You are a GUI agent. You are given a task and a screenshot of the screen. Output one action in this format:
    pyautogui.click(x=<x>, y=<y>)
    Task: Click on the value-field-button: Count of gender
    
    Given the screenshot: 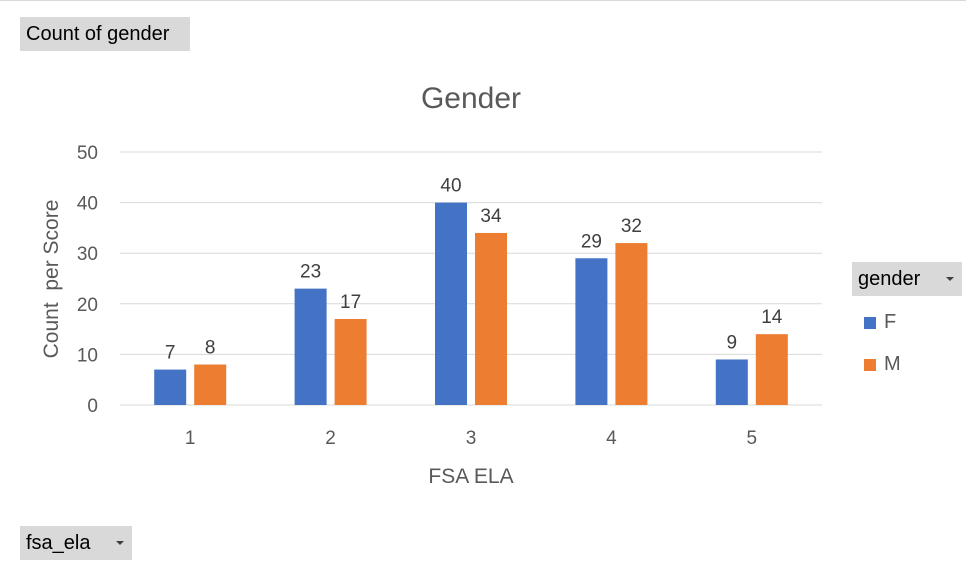 What is the action you would take?
    pyautogui.click(x=105, y=34)
    